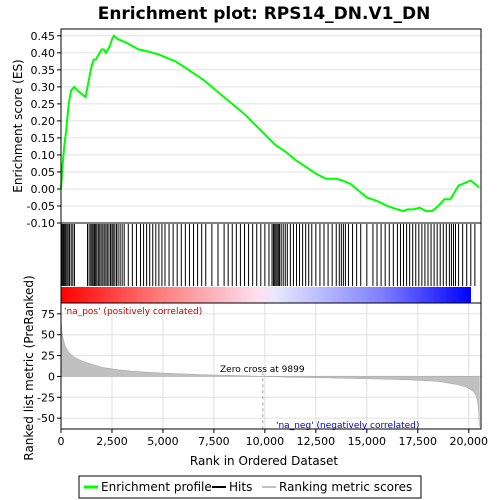 The image size is (500, 500). Describe the element at coordinates (46, 397) in the screenshot. I see `metric-y-tick-label: -25` at that location.